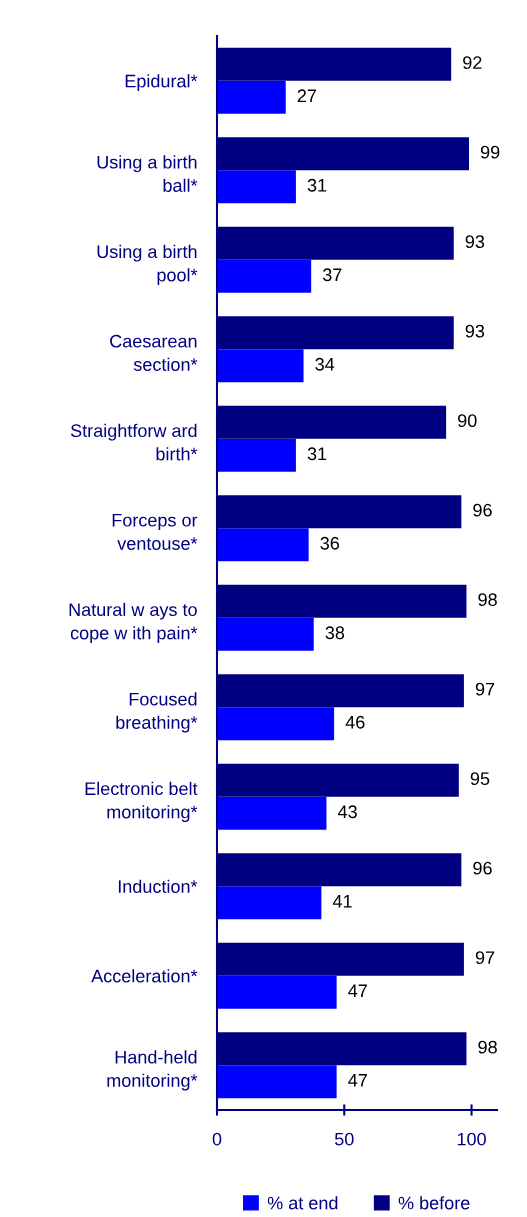 The height and width of the screenshot is (1217, 527). What do you see at coordinates (490, 152) in the screenshot?
I see `data-label: 99` at bounding box center [490, 152].